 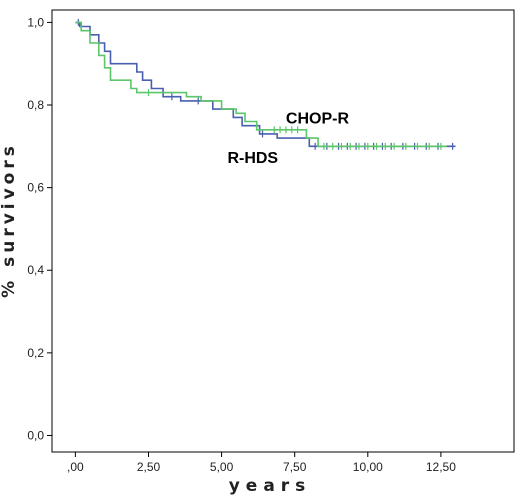 What do you see at coordinates (295, 467) in the screenshot?
I see `x-tick-label: 7,50` at bounding box center [295, 467].